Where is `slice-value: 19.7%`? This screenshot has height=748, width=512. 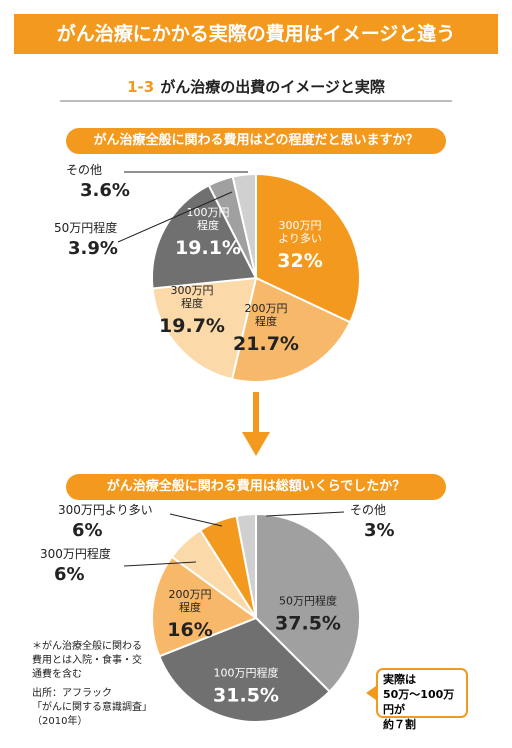 slice-value: 19.7% is located at coordinates (192, 326).